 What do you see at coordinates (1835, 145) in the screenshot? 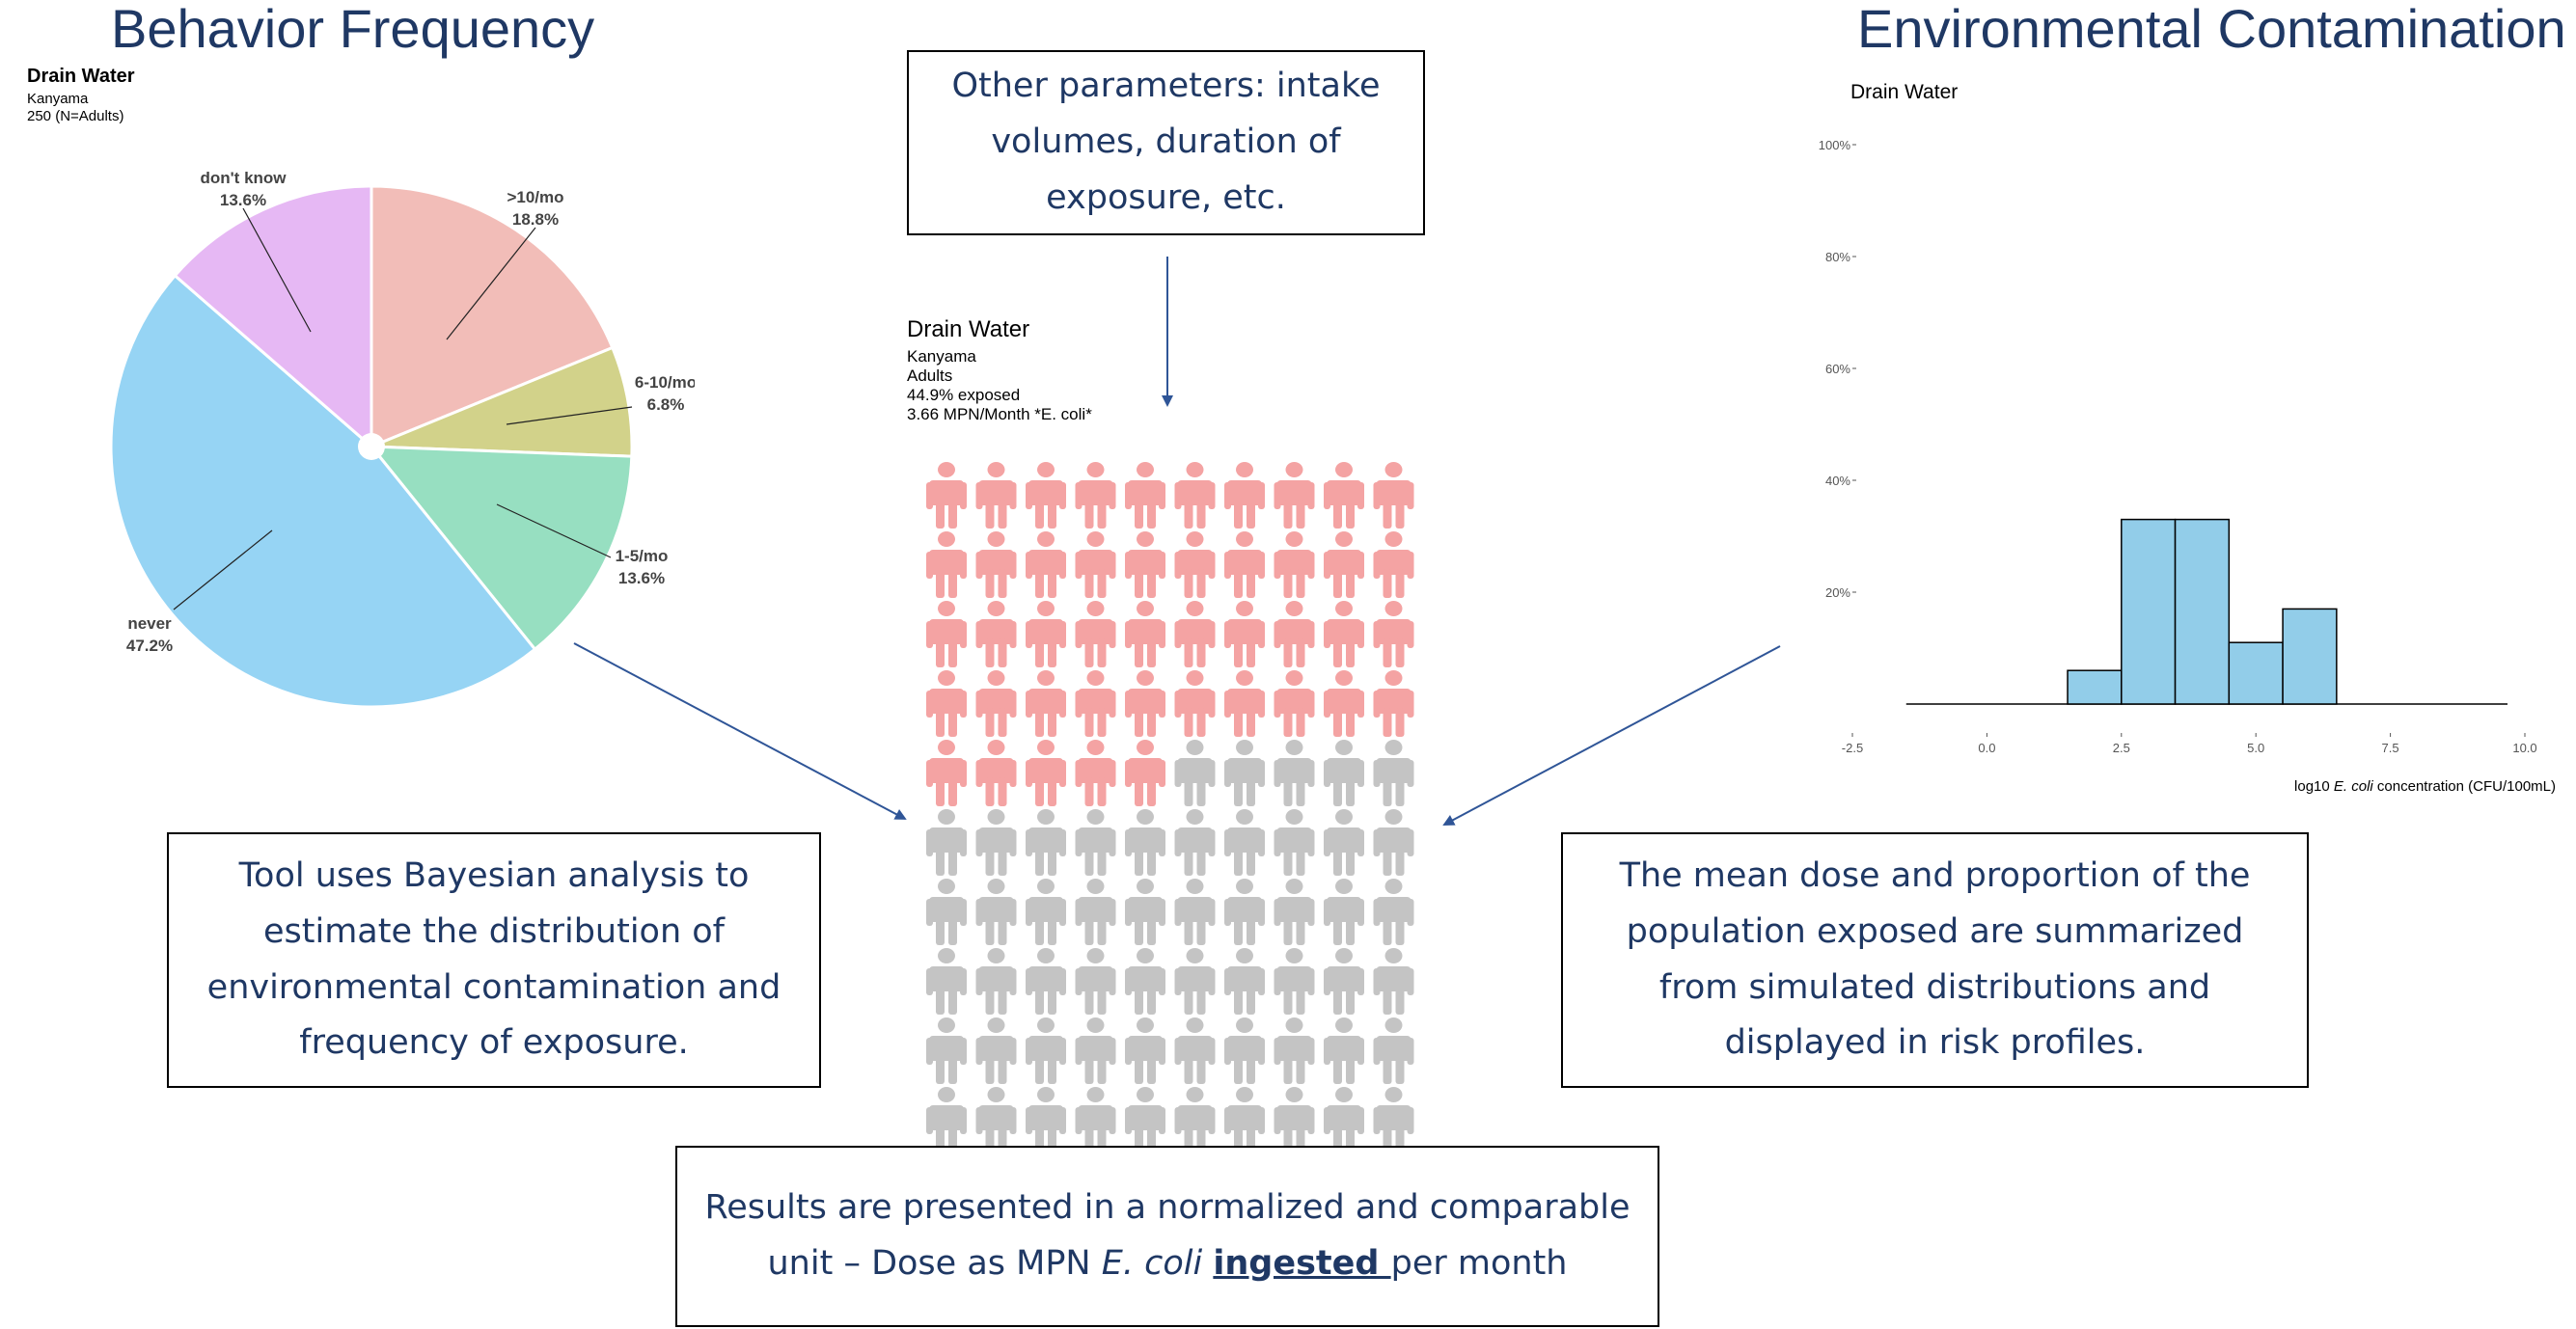
I see `histogram-y-tick-label: 100%` at bounding box center [1835, 145].